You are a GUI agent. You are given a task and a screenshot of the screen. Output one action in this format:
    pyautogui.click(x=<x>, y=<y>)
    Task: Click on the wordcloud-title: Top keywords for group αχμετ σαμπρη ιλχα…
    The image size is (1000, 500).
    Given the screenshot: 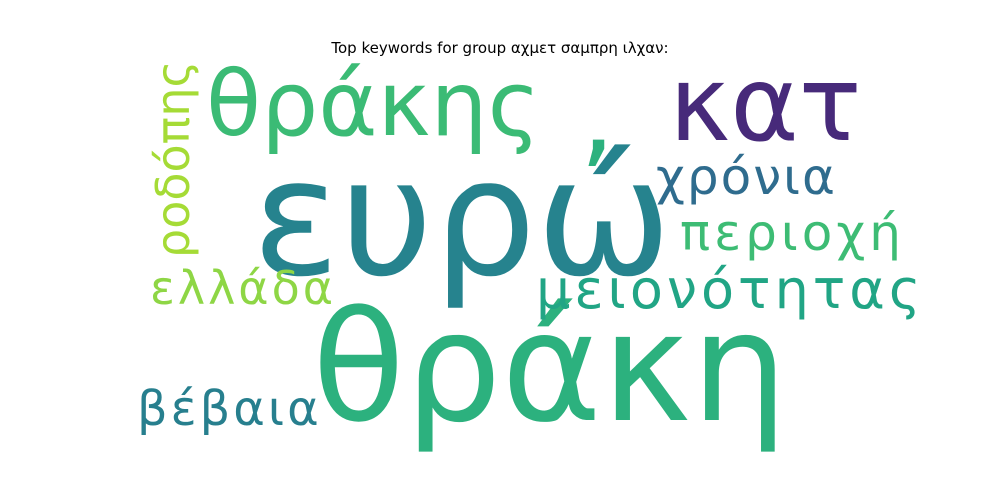 What is the action you would take?
    pyautogui.click(x=500, y=48)
    